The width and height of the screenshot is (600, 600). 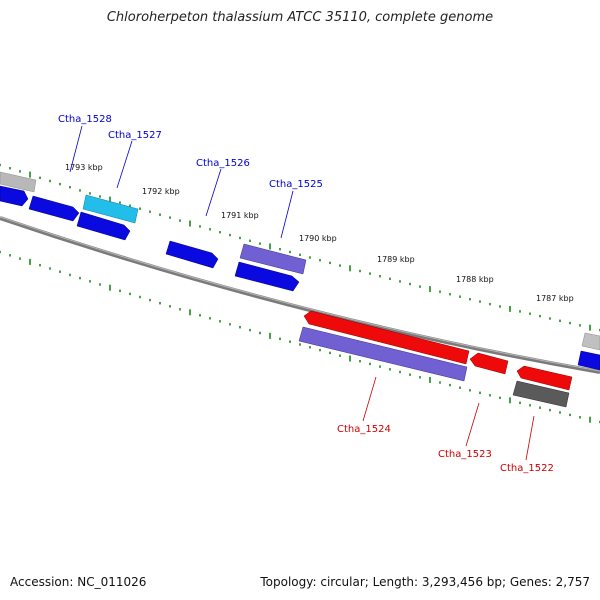 I want to click on cds-cyan-ctha1527, so click(x=110, y=209).